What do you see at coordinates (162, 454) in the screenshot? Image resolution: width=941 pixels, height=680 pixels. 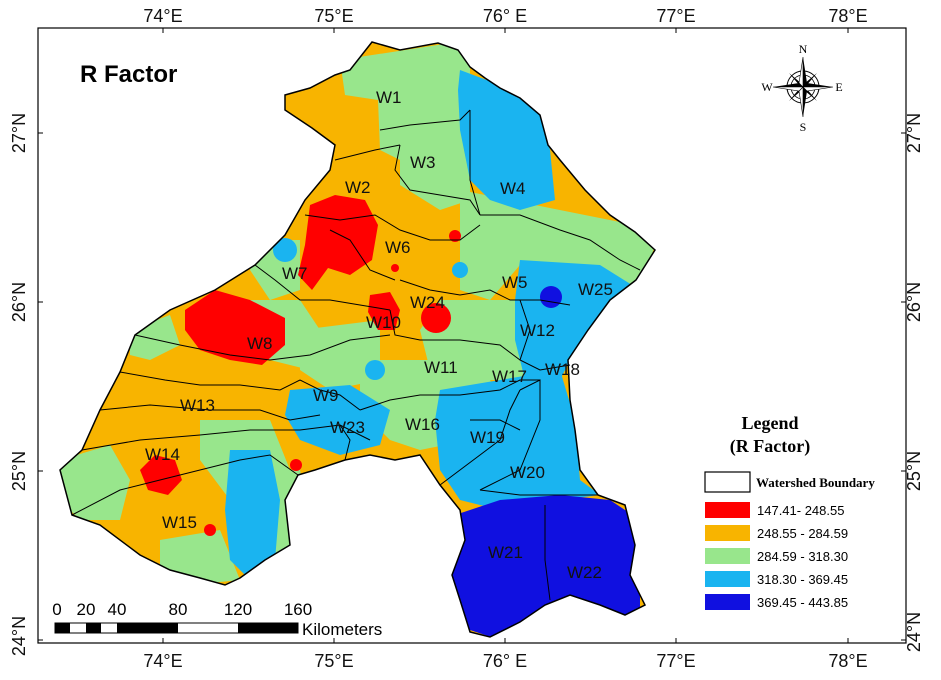 I see `watershed-label: W14` at bounding box center [162, 454].